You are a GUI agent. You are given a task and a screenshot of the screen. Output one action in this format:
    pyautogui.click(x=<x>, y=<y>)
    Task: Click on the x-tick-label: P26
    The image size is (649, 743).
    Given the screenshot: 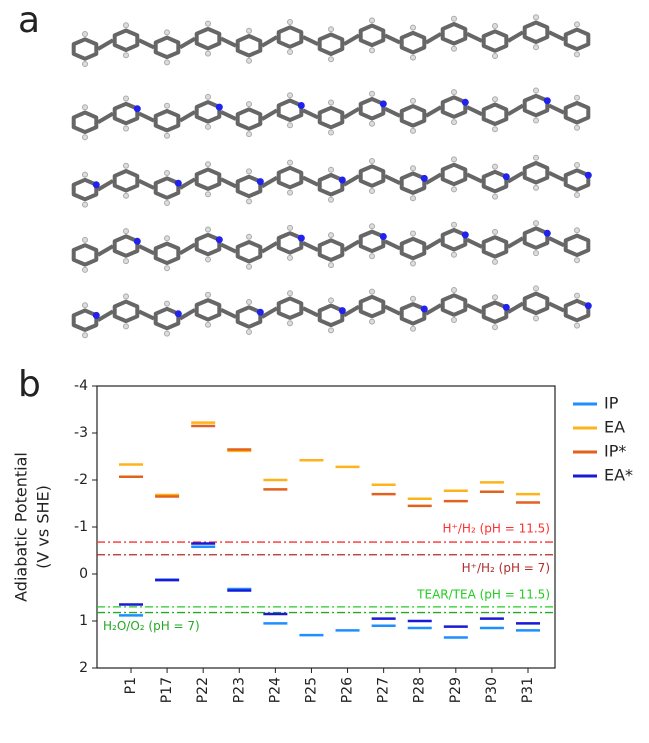 What is the action you would take?
    pyautogui.click(x=348, y=690)
    